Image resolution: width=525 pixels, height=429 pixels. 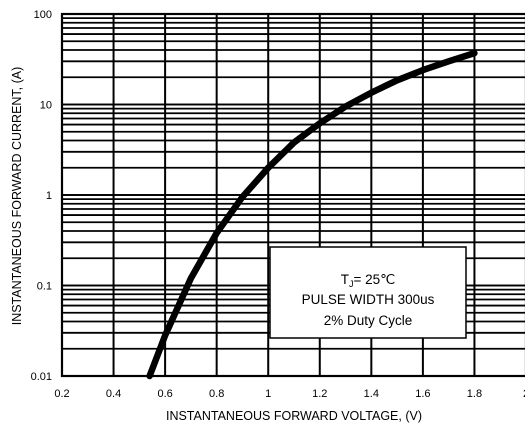 I want to click on x-tick-label: 0.2, so click(x=61, y=394).